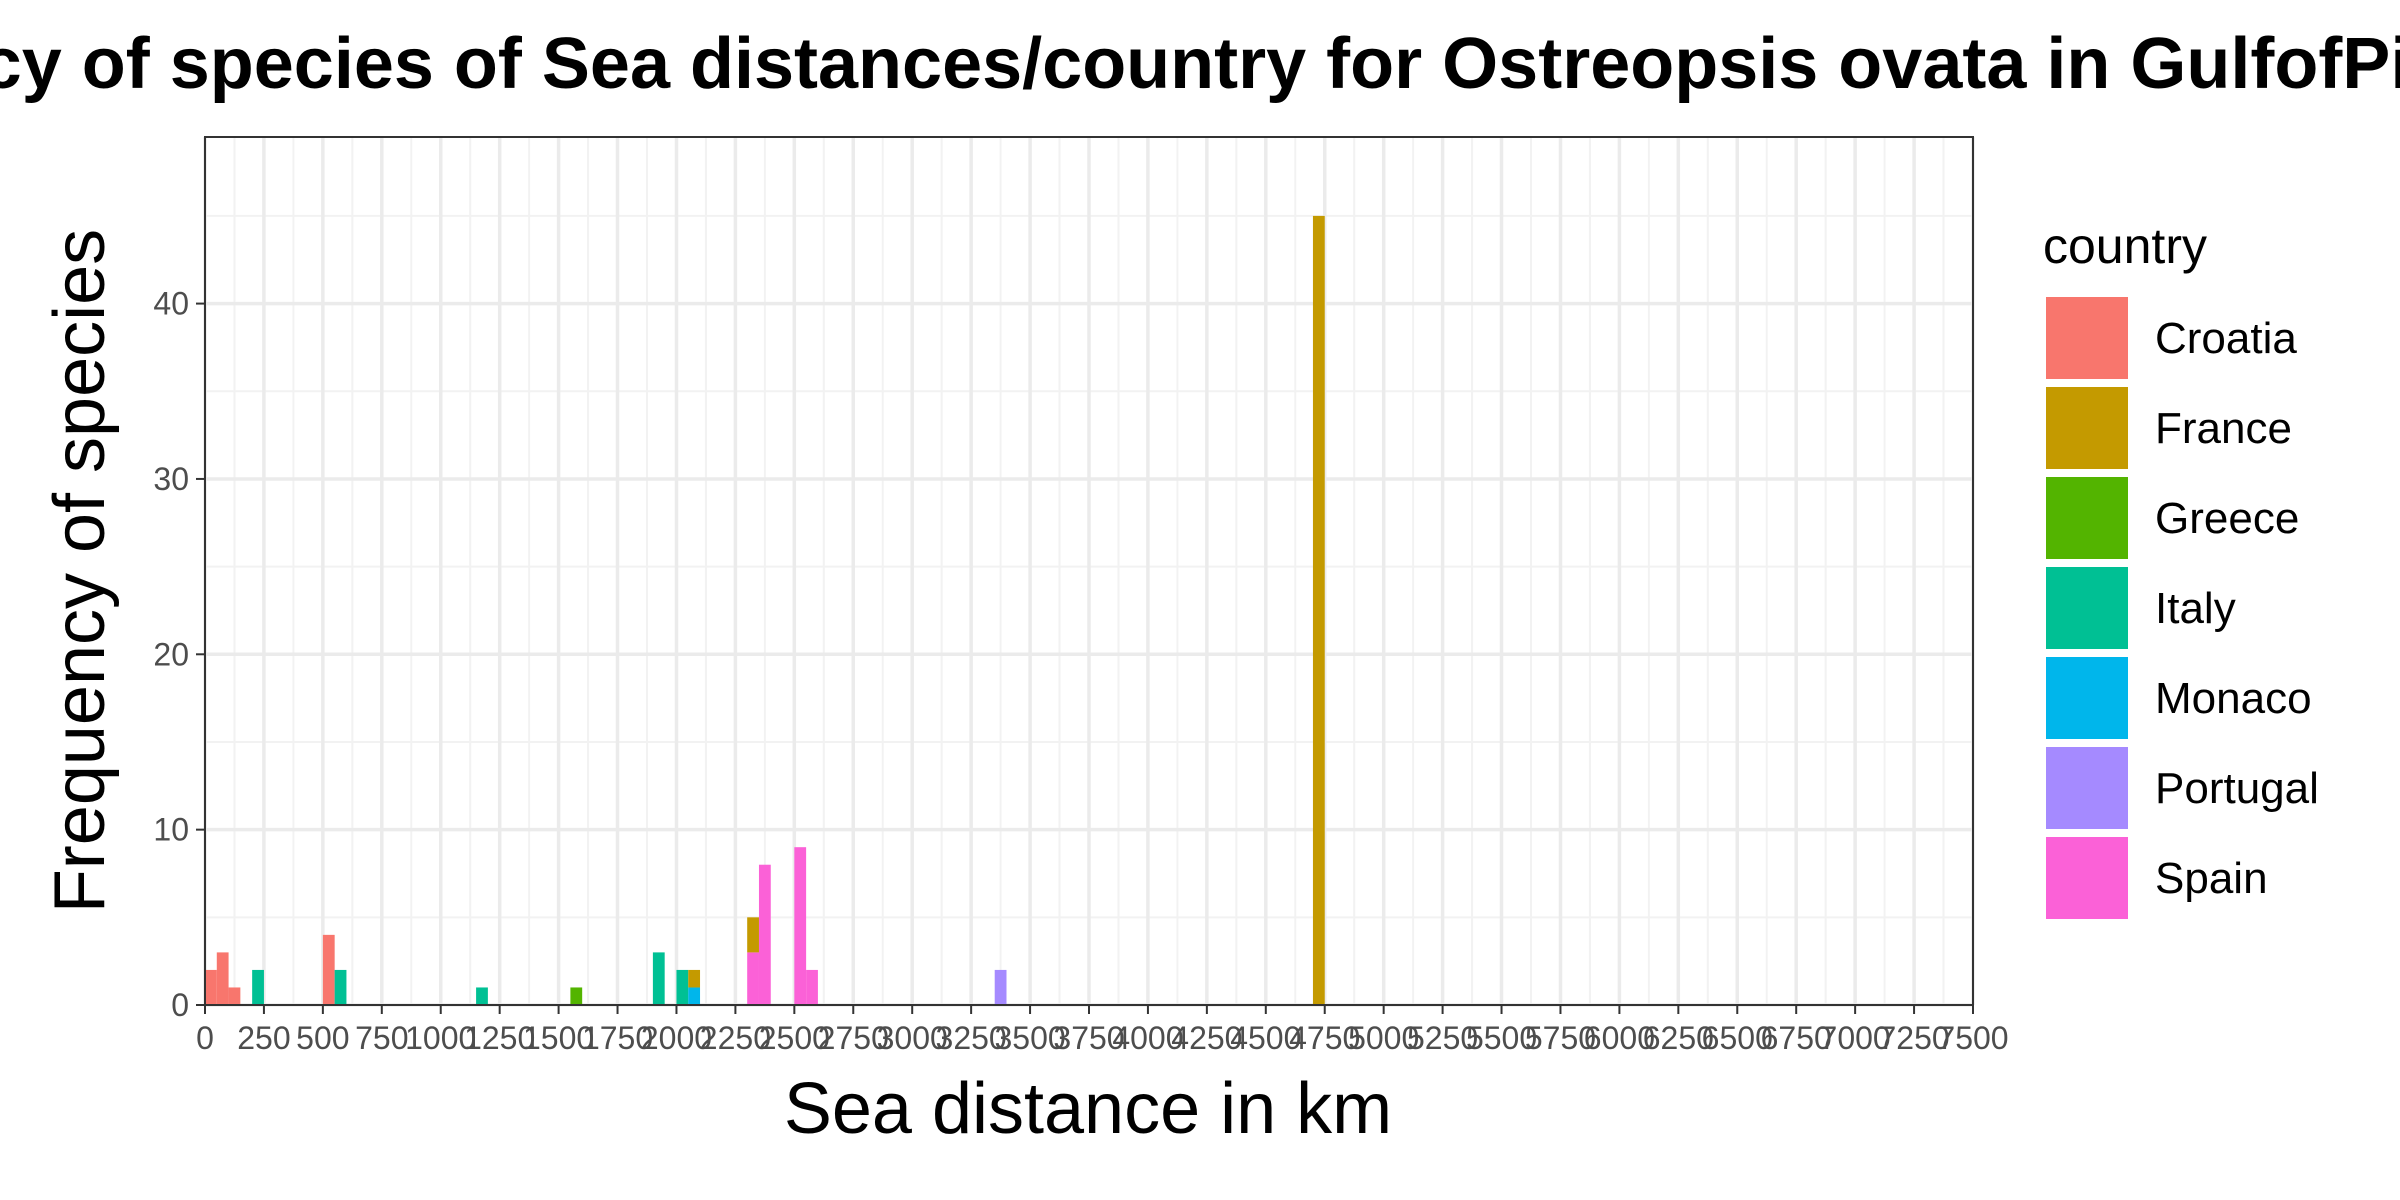  Describe the element at coordinates (2233, 698) in the screenshot. I see `legend-label-monaco: Monaco` at that location.